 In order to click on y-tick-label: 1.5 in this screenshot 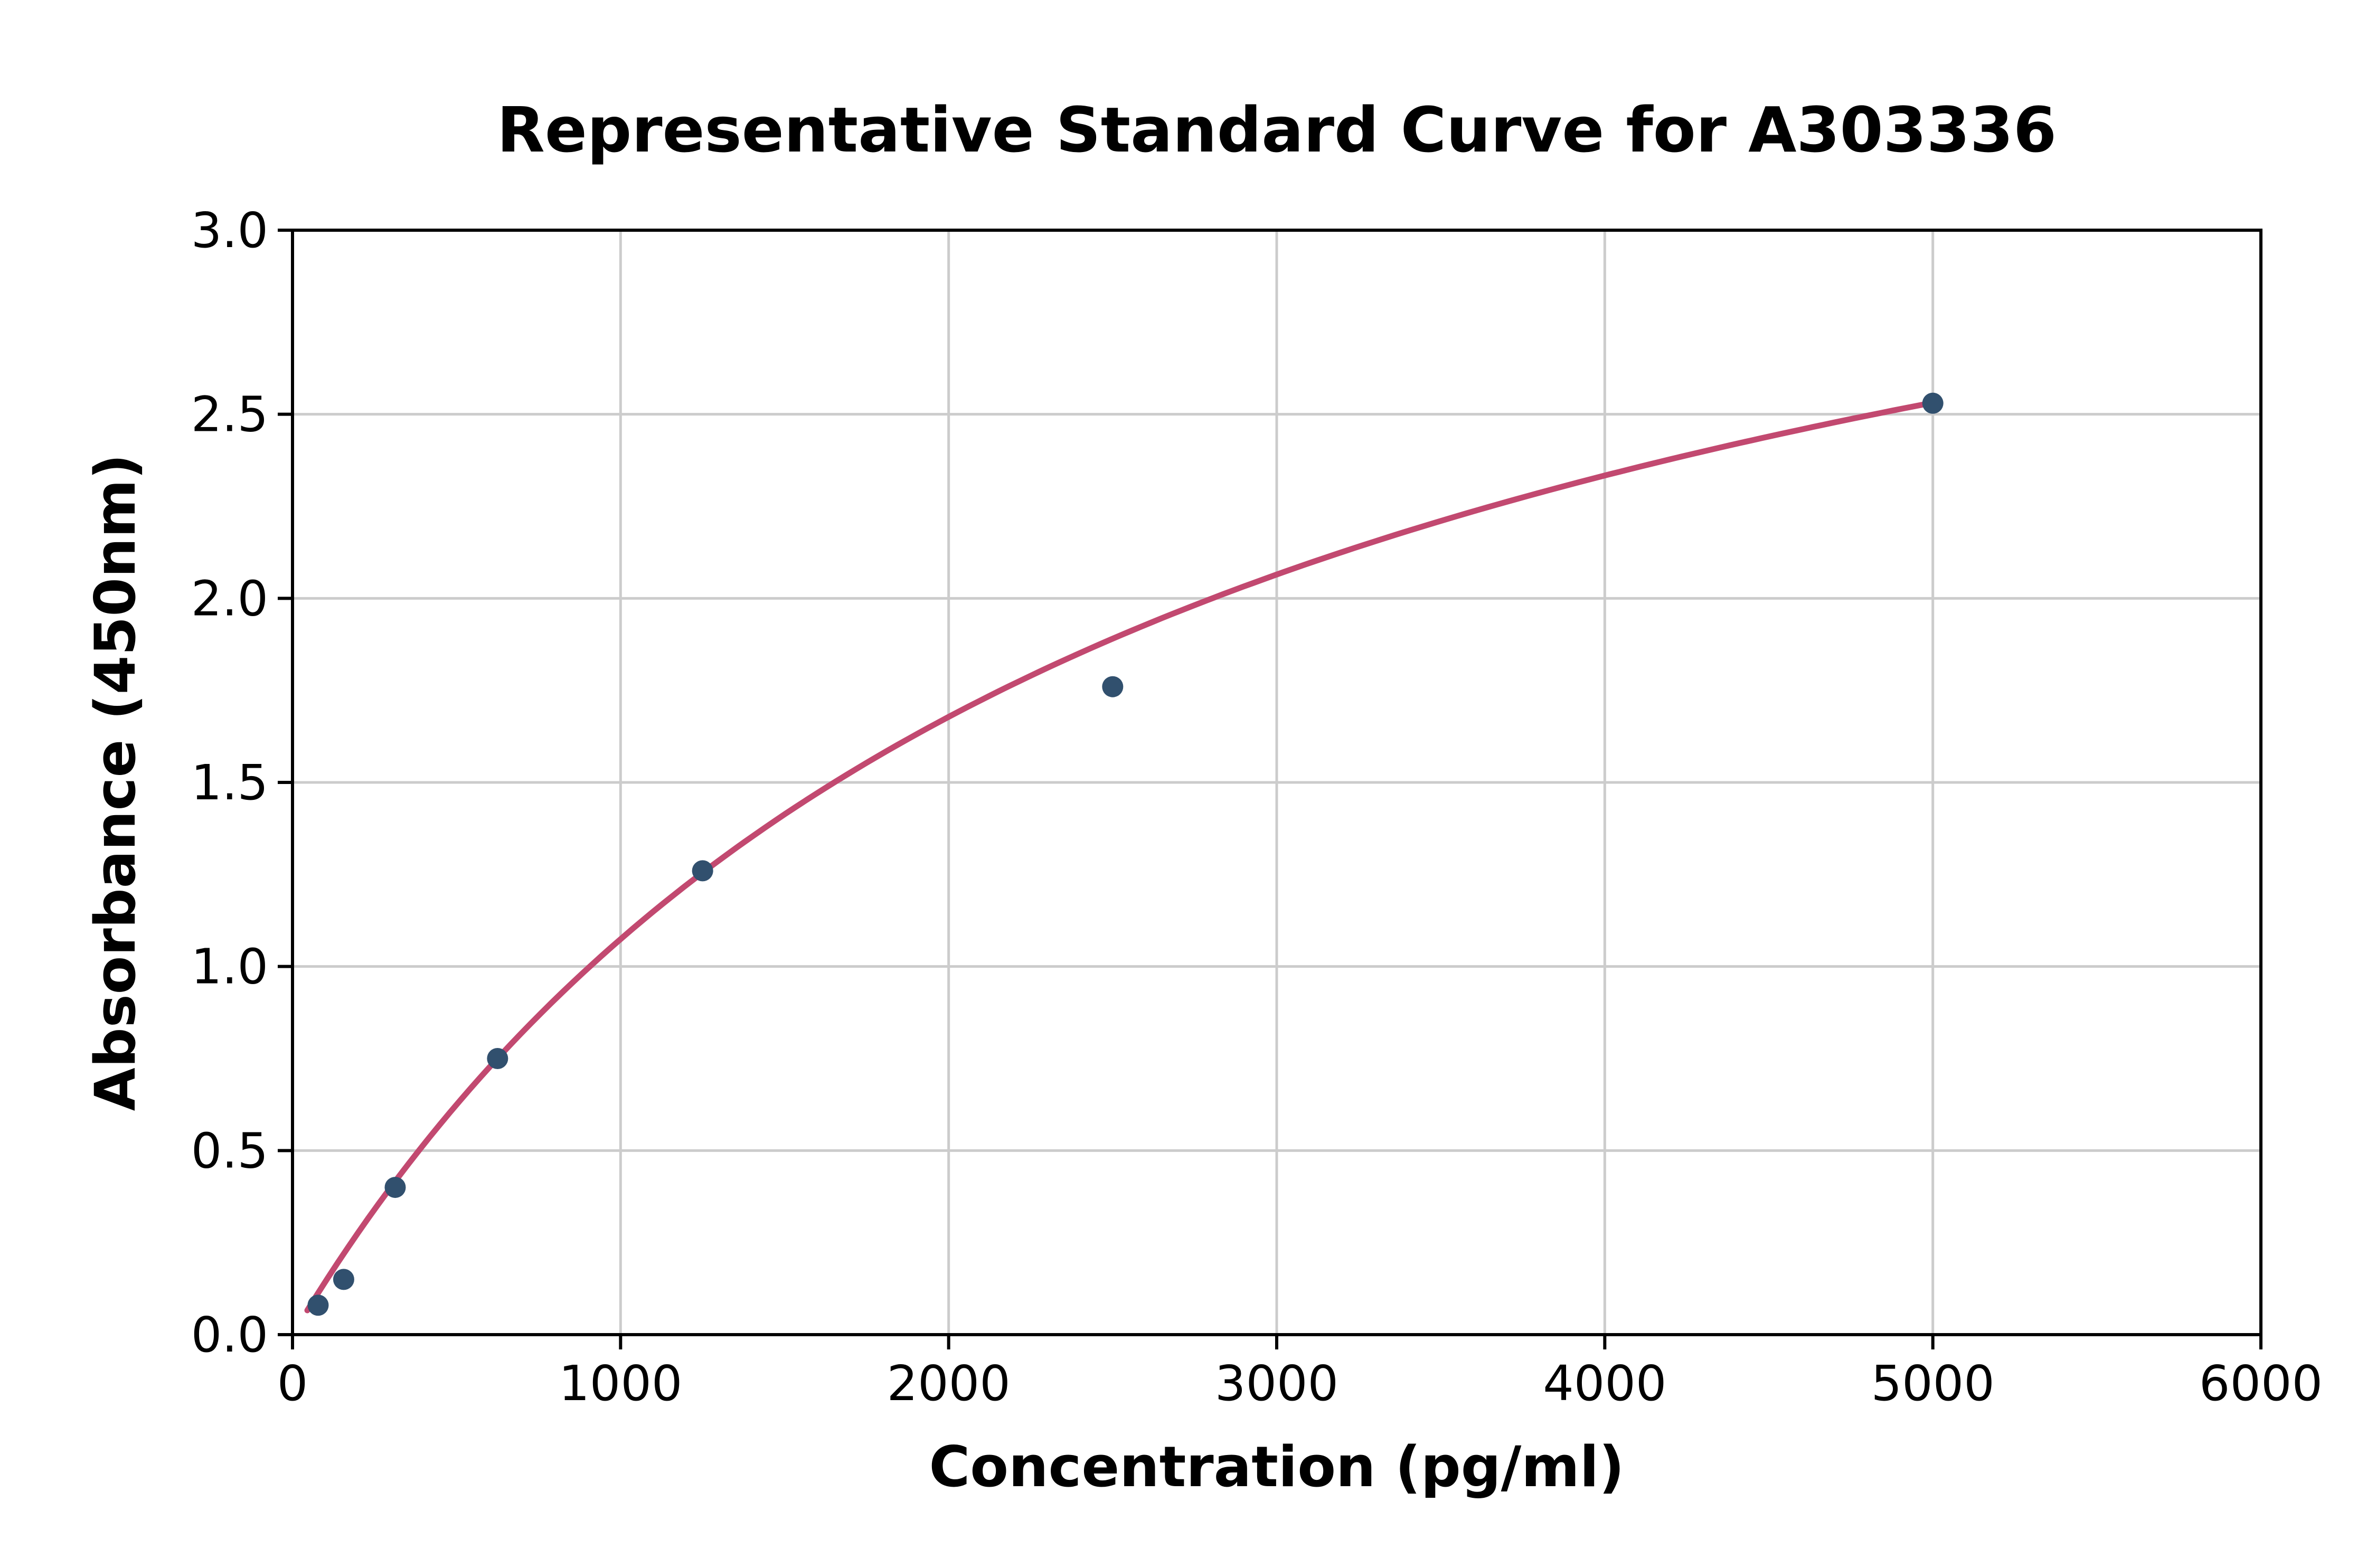, I will do `click(230, 782)`.